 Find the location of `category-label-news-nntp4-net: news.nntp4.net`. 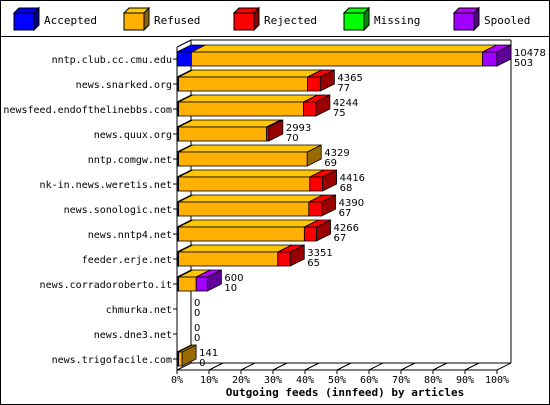

category-label-news-nntp4-net: news.nntp4.net is located at coordinates (130, 235).